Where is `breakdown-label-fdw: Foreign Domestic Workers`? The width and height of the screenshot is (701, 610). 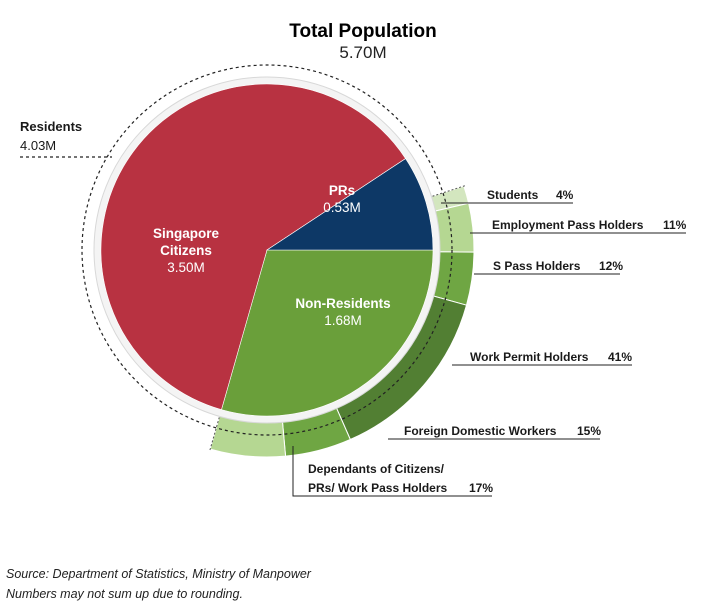
breakdown-label-fdw: Foreign Domestic Workers is located at coordinates (480, 431).